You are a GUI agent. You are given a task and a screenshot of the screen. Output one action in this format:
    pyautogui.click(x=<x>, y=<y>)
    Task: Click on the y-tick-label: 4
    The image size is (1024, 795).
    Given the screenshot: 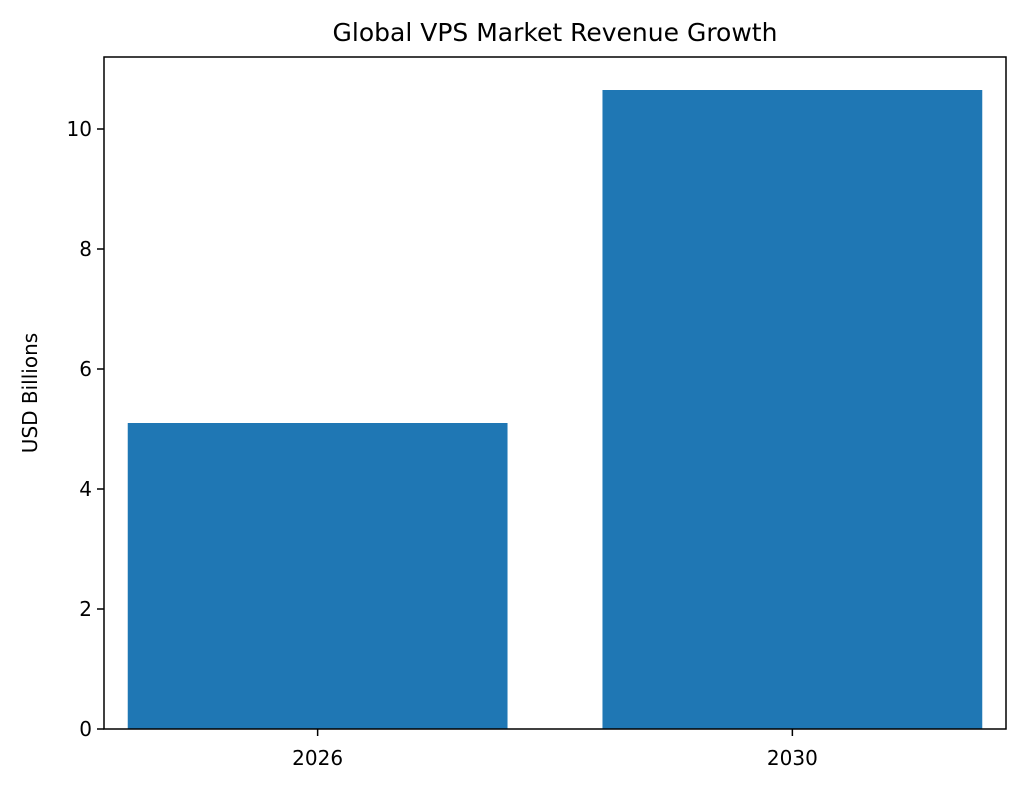 What is the action you would take?
    pyautogui.click(x=85, y=489)
    